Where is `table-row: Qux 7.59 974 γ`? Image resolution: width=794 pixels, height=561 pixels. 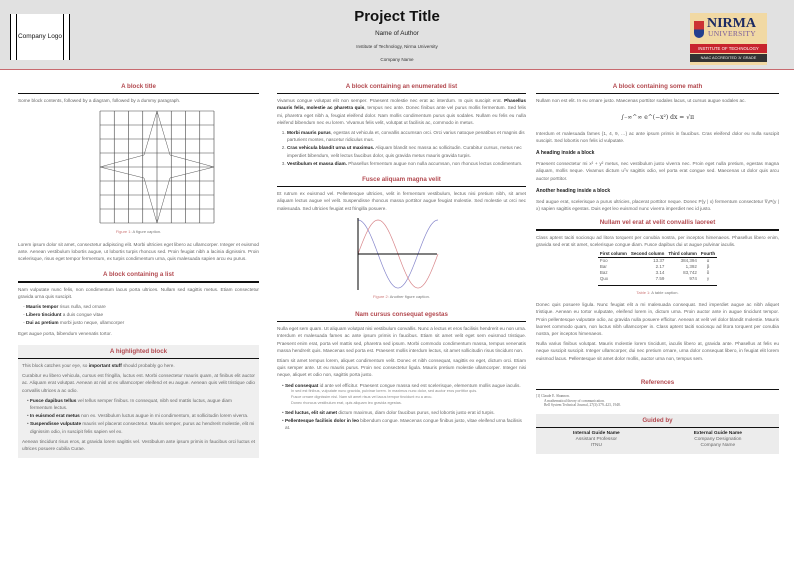
table-row: Qux 7.59 974 γ is located at coordinates (657, 281).